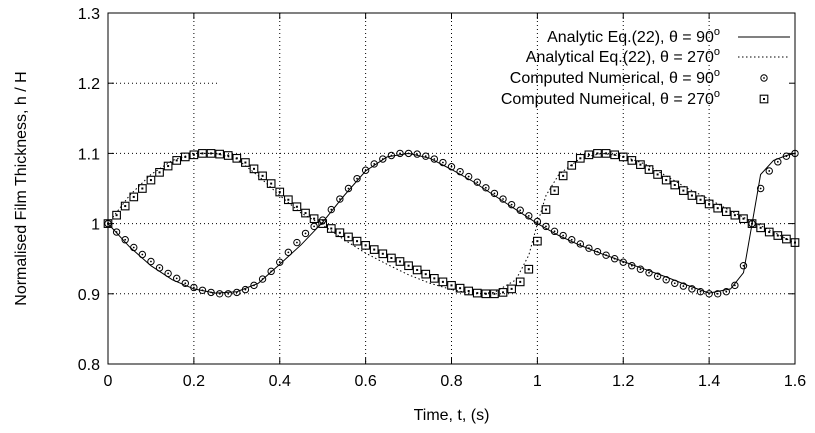  I want to click on y-tick-label: 1.1, so click(89, 154).